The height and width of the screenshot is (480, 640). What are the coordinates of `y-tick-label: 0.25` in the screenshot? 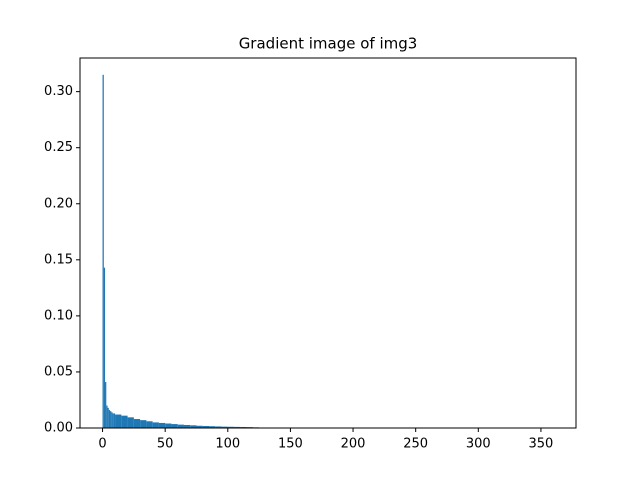 It's located at (58, 147).